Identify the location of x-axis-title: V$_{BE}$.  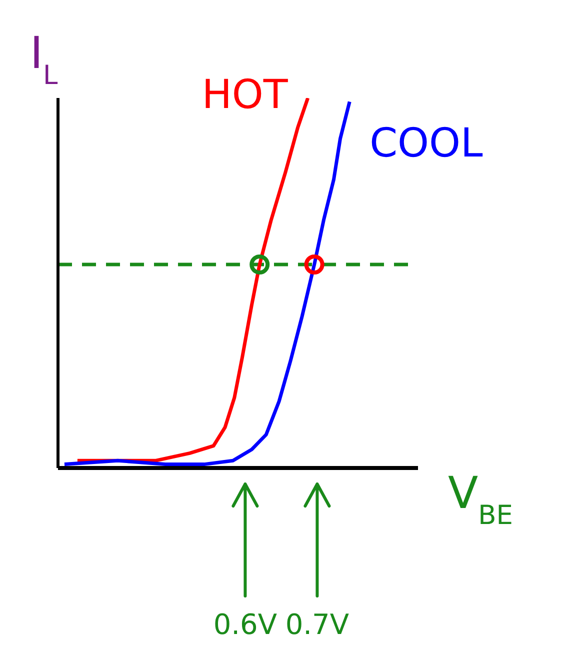
(480, 499).